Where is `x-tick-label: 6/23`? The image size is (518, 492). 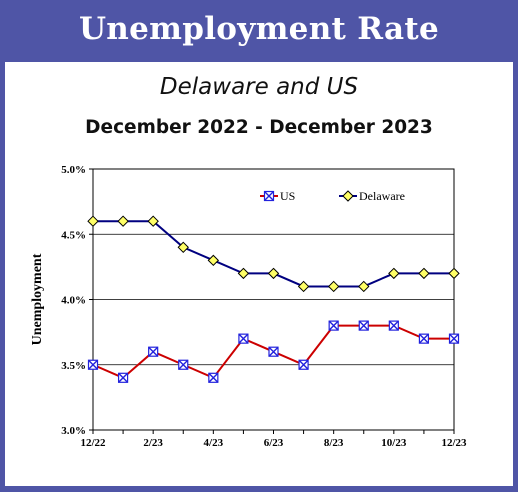 x-tick-label: 6/23 is located at coordinates (274, 443).